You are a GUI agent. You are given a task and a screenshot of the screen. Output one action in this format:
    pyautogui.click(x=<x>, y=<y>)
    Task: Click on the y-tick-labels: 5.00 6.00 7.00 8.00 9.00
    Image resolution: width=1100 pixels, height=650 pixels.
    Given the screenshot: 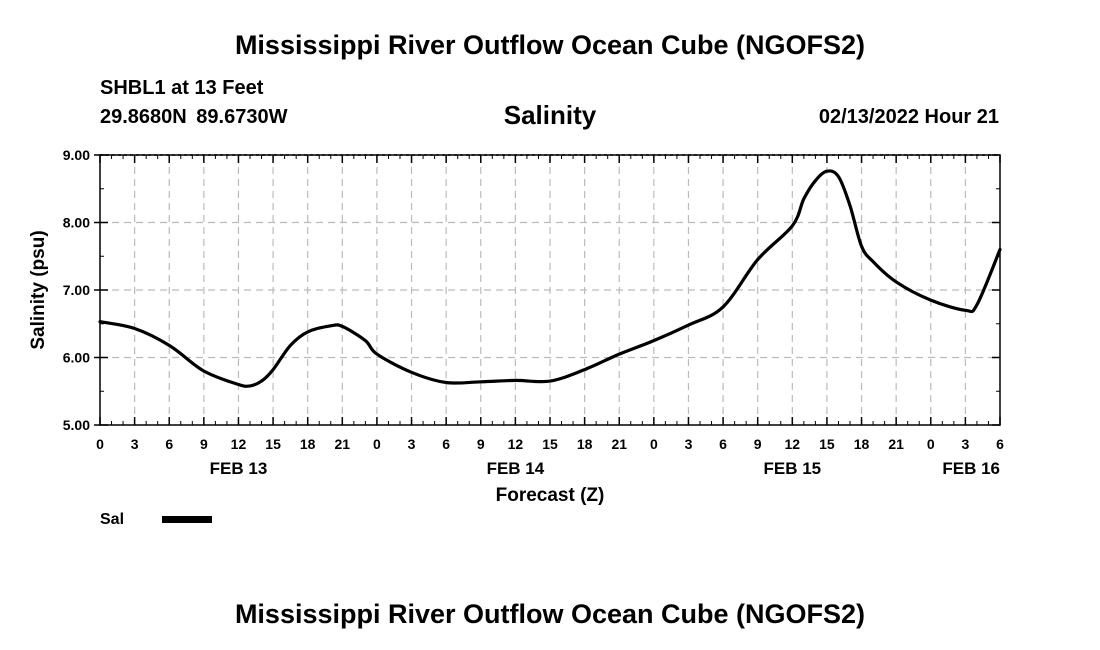 What is the action you would take?
    pyautogui.click(x=76, y=290)
    